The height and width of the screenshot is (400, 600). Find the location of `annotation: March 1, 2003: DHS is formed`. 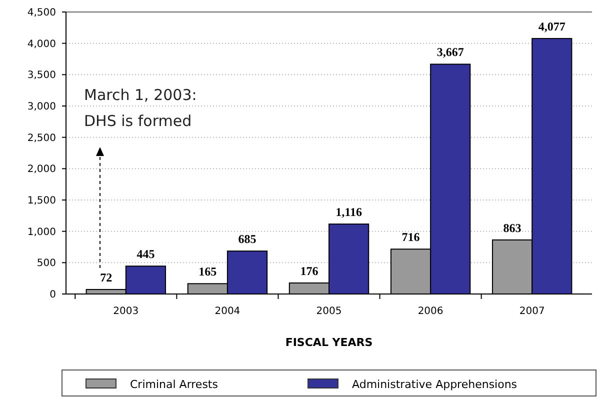

annotation: March 1, 2003: DHS is formed is located at coordinates (140, 108).